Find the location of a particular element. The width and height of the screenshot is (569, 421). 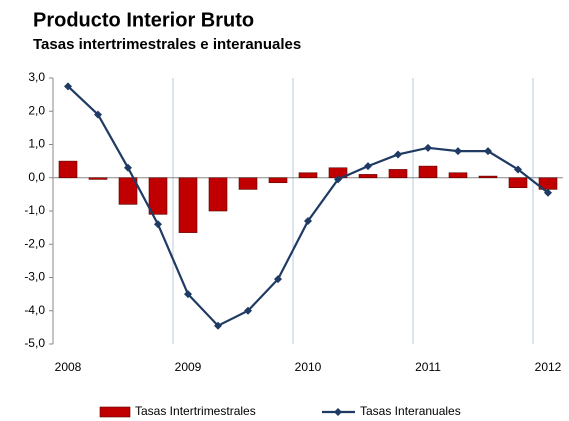

y-tick-label: 3,0 is located at coordinates (36, 77).